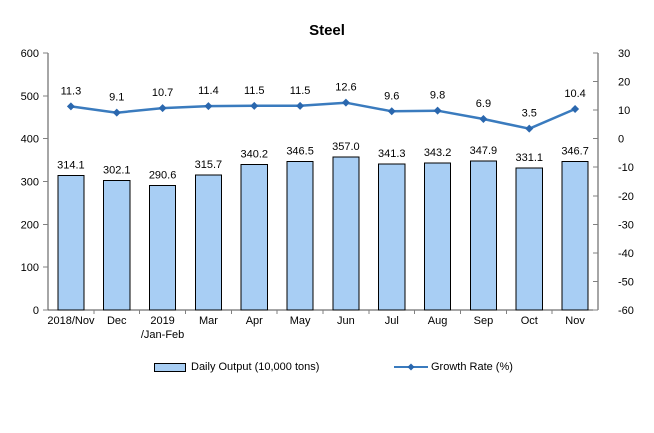 The width and height of the screenshot is (654, 433). What do you see at coordinates (30, 54) in the screenshot?
I see `left-axis-tick-label: 600` at bounding box center [30, 54].